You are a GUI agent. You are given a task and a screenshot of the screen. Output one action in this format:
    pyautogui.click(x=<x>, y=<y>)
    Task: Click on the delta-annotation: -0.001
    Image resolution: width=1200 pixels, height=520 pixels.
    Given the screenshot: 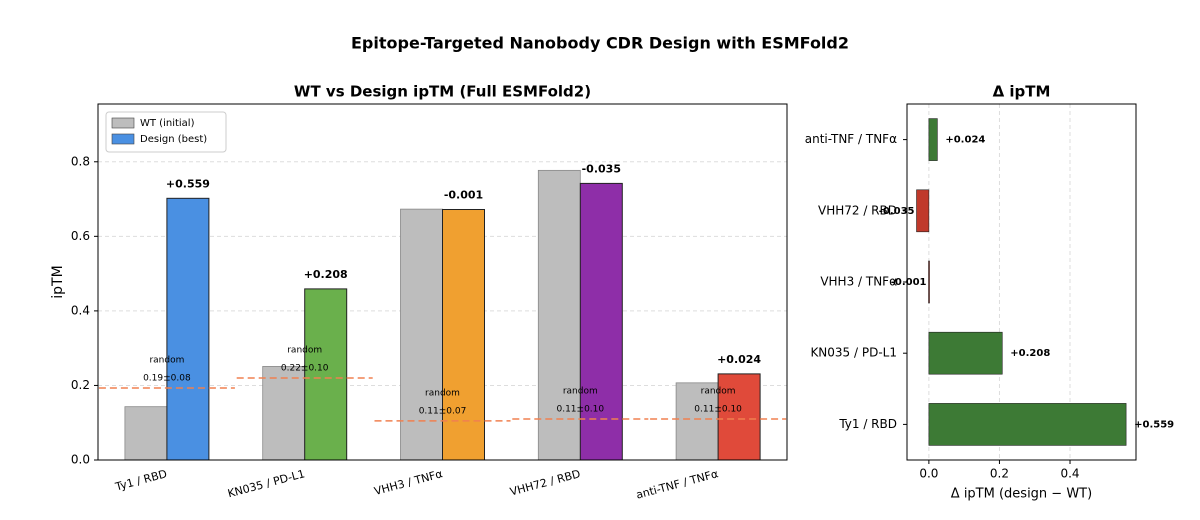 What is the action you would take?
    pyautogui.click(x=463, y=194)
    